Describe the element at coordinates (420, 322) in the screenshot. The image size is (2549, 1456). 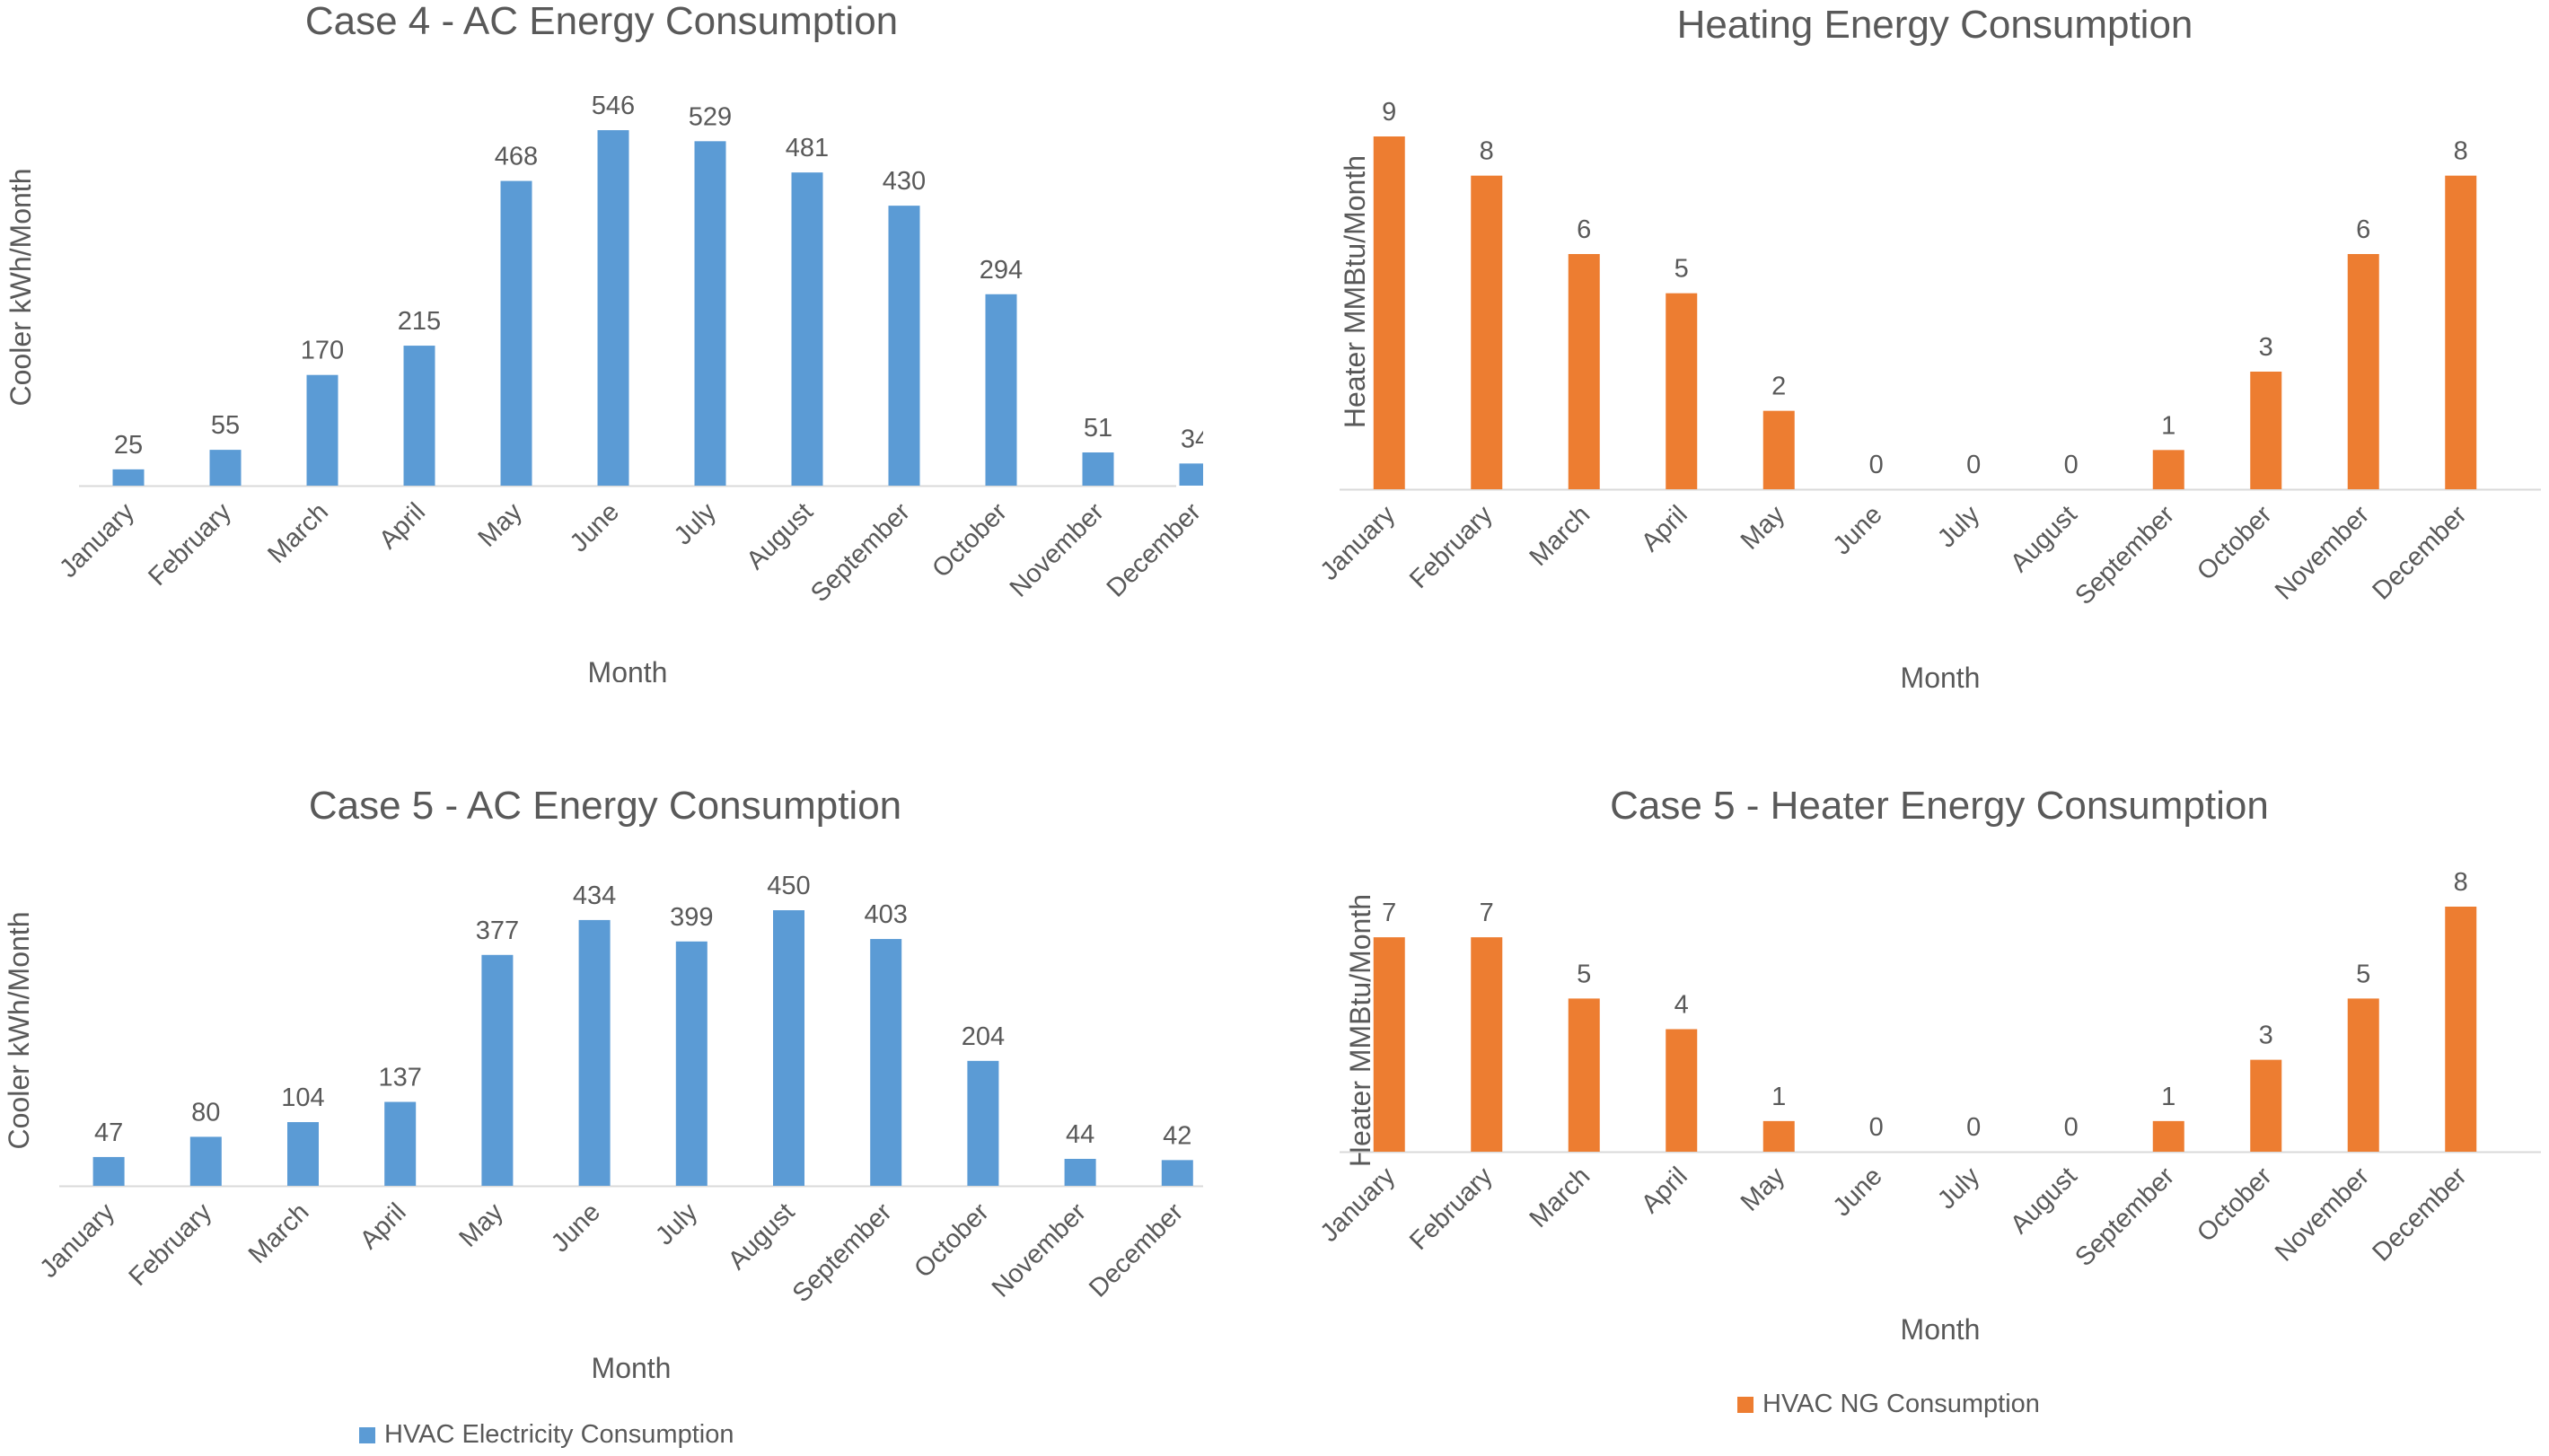
I see `data-label: 215` at that location.